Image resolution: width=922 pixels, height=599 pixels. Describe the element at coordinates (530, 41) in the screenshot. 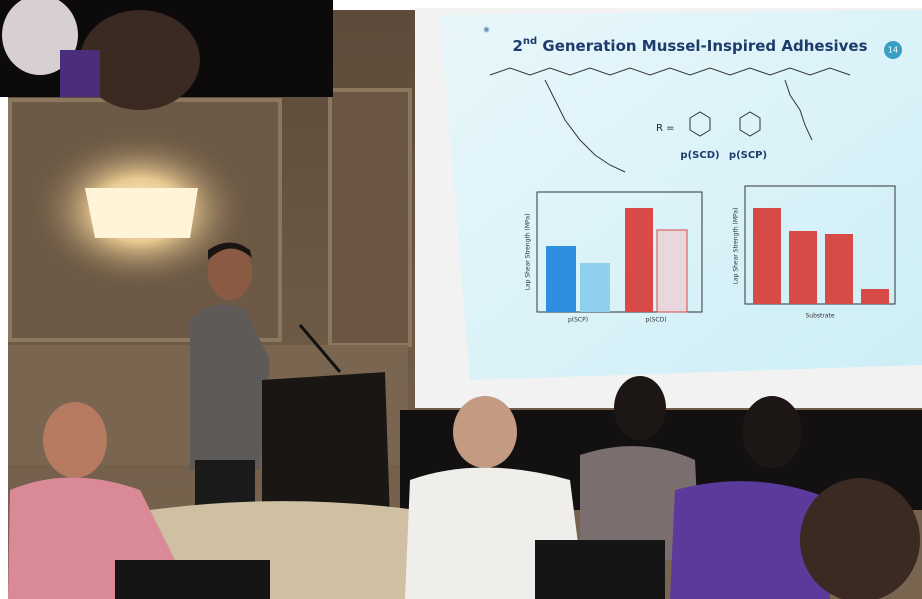

I see `title-suffix: nd` at that location.